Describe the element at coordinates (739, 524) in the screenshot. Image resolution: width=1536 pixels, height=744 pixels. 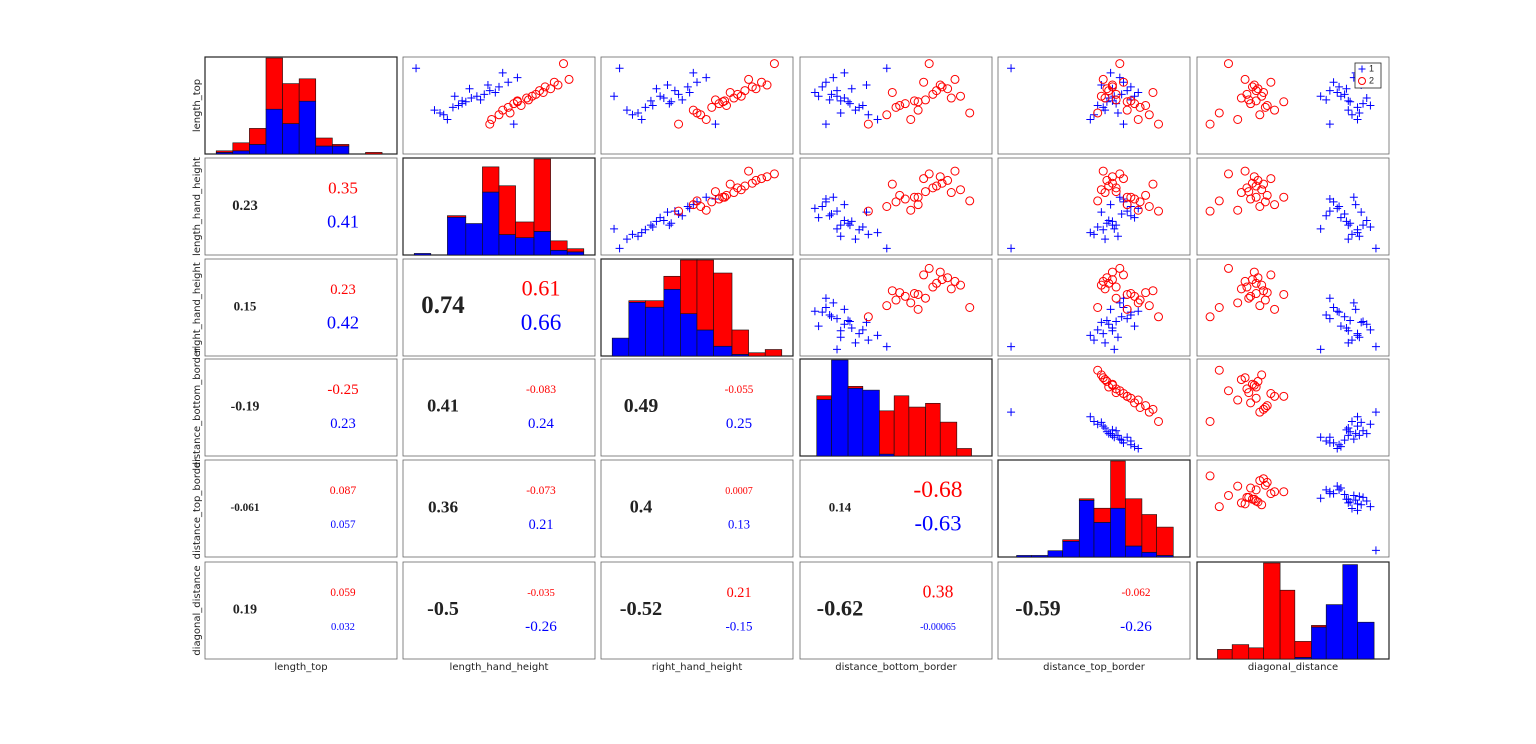
I see `correlation-group: 0.13` at that location.